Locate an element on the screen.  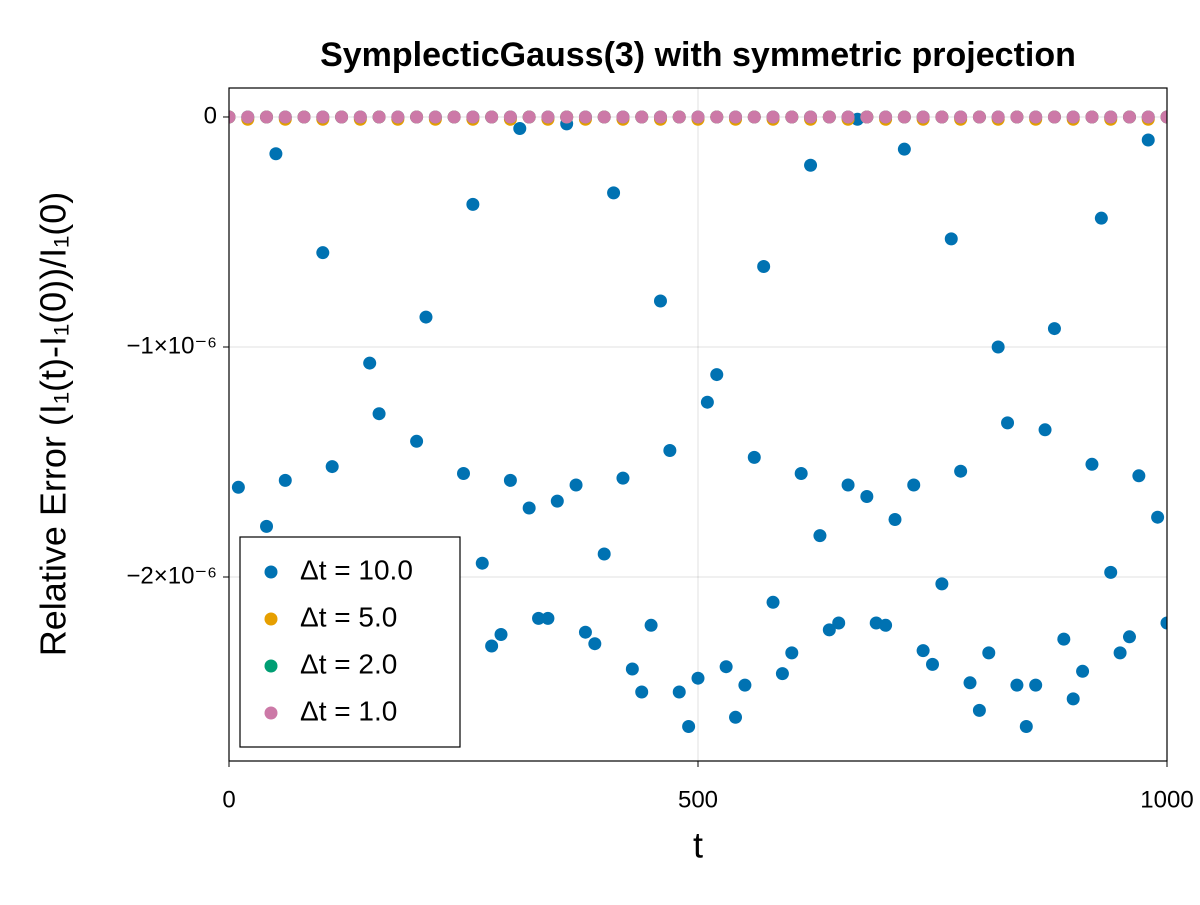
legend: Δt = 10.0 Δt = 5.0 Δt = 2.0 Δt = 1.0 is located at coordinates (350, 642).